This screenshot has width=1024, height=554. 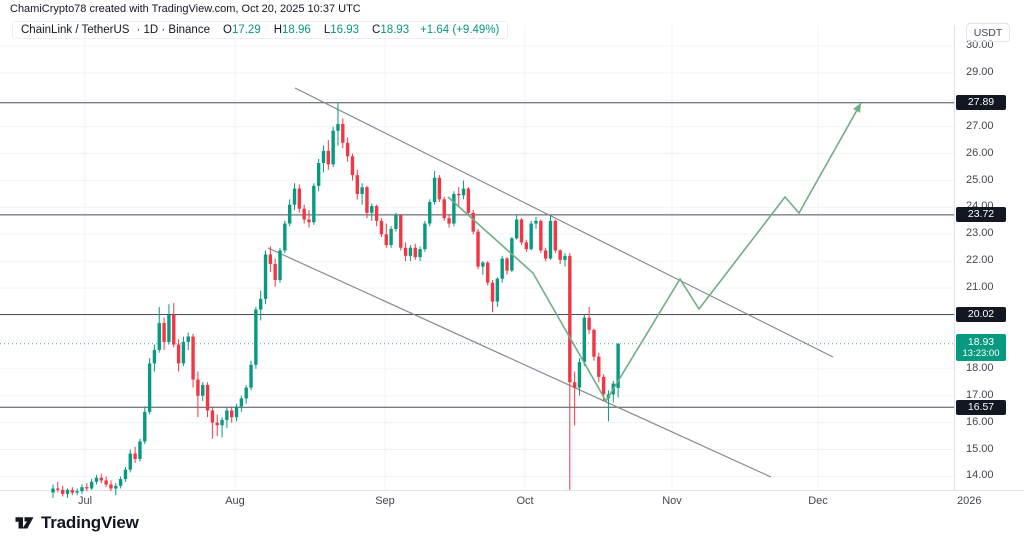 What do you see at coordinates (981, 341) in the screenshot?
I see `current-price-value: 18.93` at bounding box center [981, 341].